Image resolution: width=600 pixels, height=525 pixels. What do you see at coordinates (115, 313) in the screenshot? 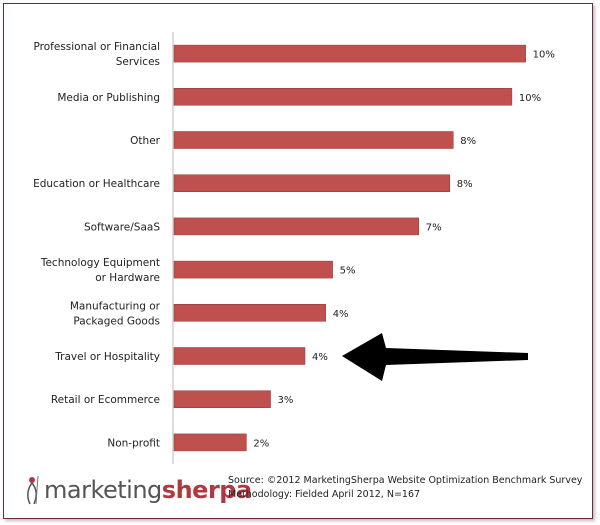
I see `category-label: Manufacturing or Packaged Goods` at bounding box center [115, 313].